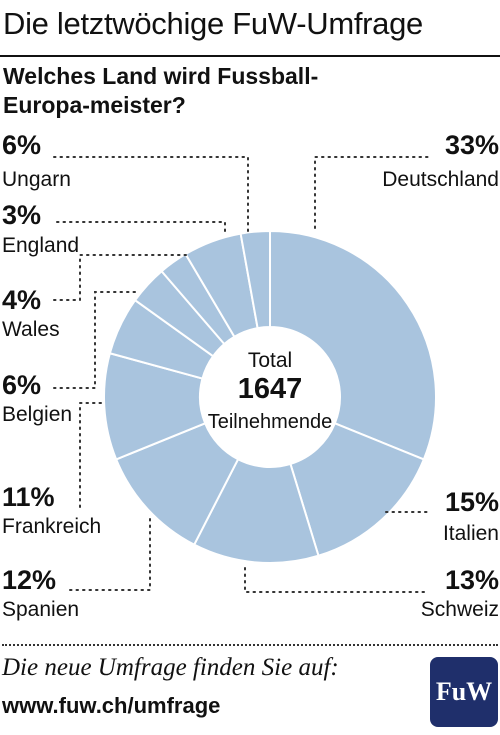  What do you see at coordinates (151, 196) in the screenshot?
I see `leader-line-ungarn` at bounding box center [151, 196].